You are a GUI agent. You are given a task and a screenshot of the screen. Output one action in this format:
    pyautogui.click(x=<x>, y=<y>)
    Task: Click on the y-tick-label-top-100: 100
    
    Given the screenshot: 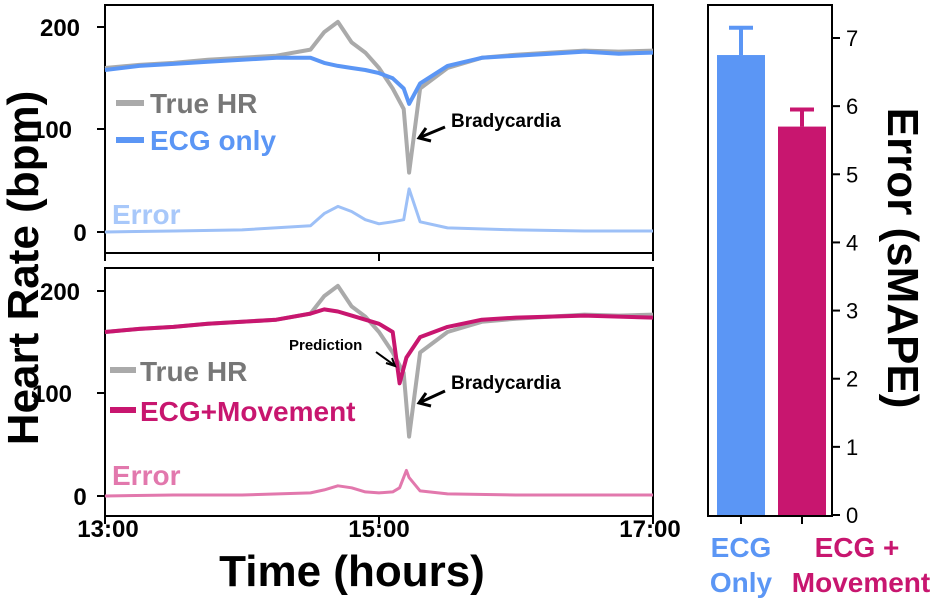 What is the action you would take?
    pyautogui.click(x=52, y=130)
    